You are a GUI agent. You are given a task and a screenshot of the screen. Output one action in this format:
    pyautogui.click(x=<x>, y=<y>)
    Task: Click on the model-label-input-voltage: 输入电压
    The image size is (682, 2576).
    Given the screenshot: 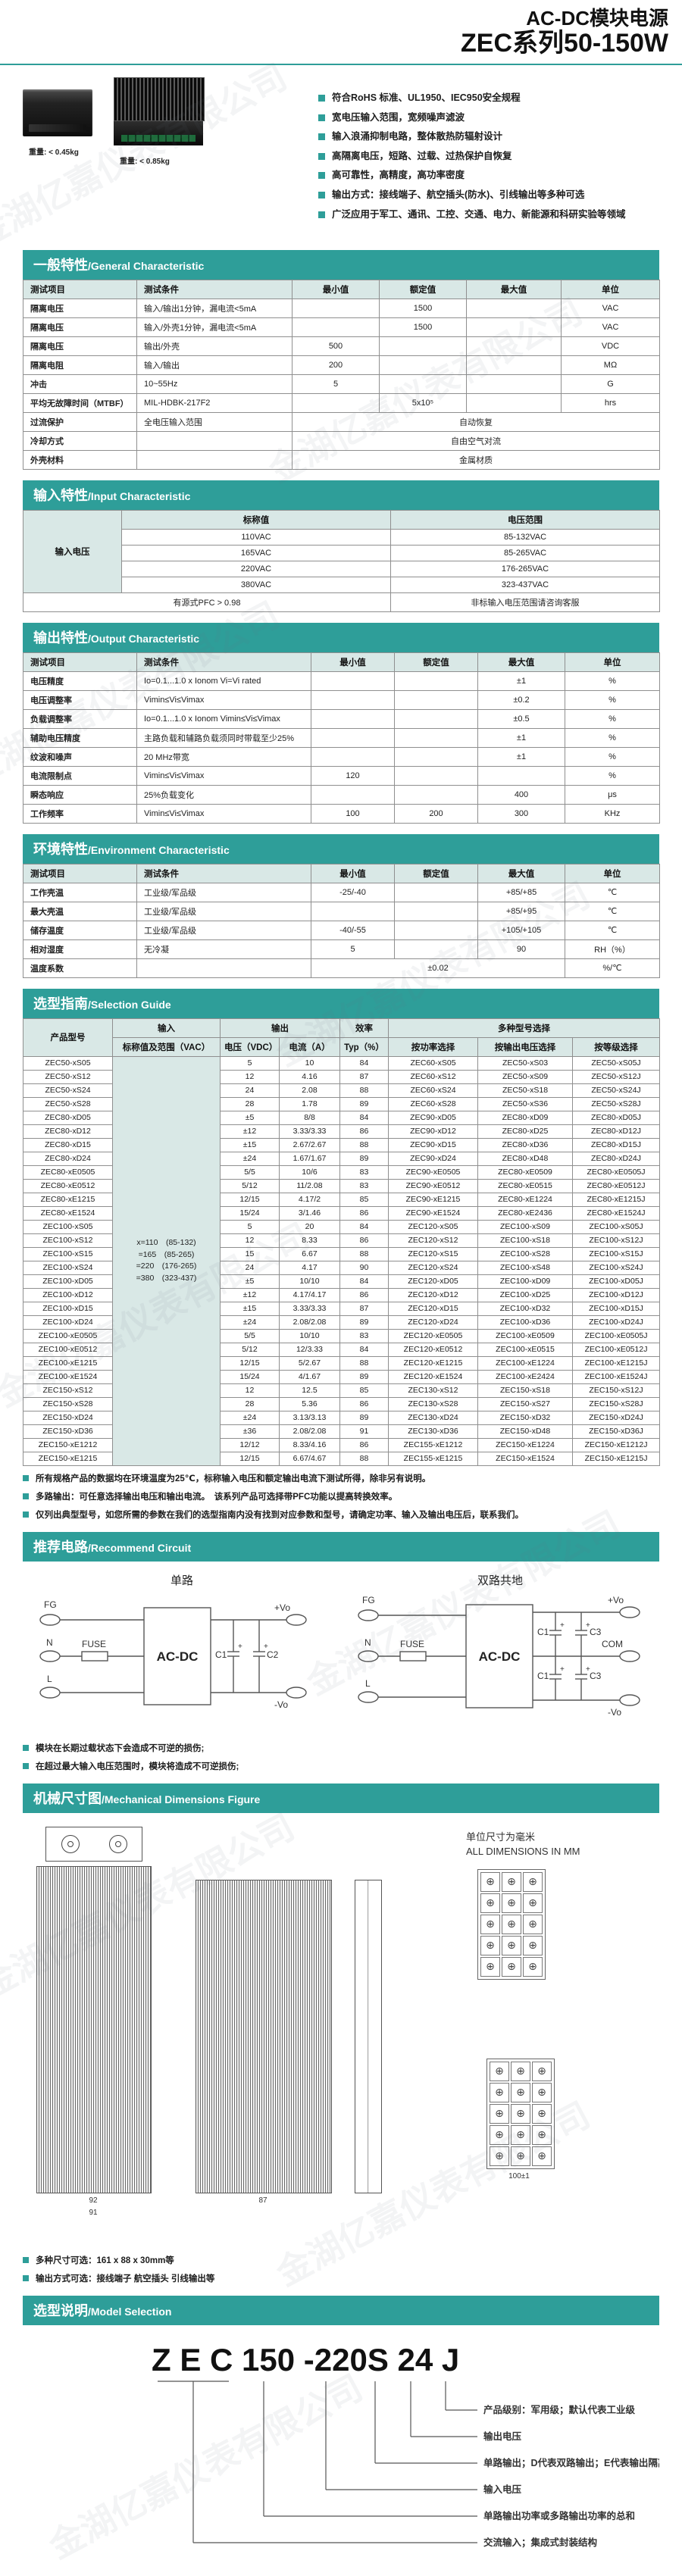 What is the action you would take?
    pyautogui.click(x=502, y=2490)
    